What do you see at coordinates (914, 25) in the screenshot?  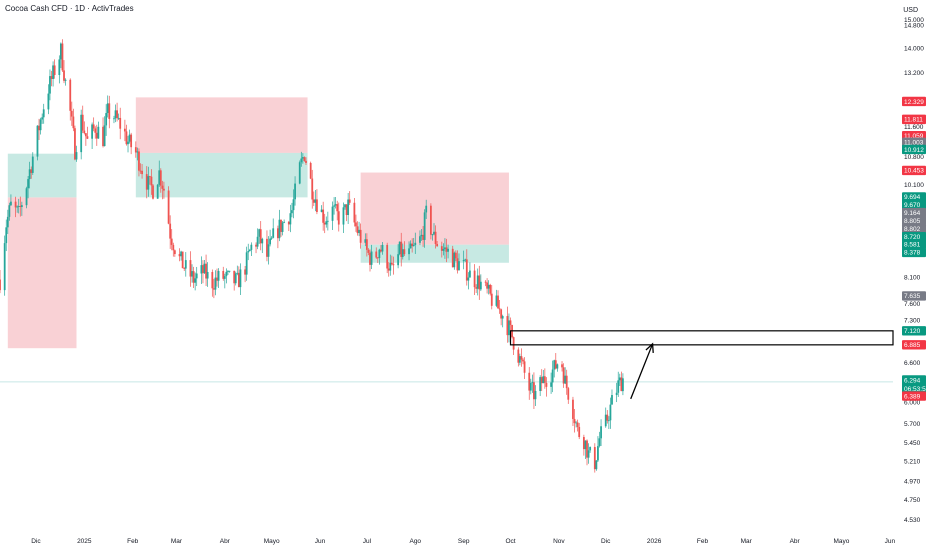 I see `price-axis-label: 14.800` at bounding box center [914, 25].